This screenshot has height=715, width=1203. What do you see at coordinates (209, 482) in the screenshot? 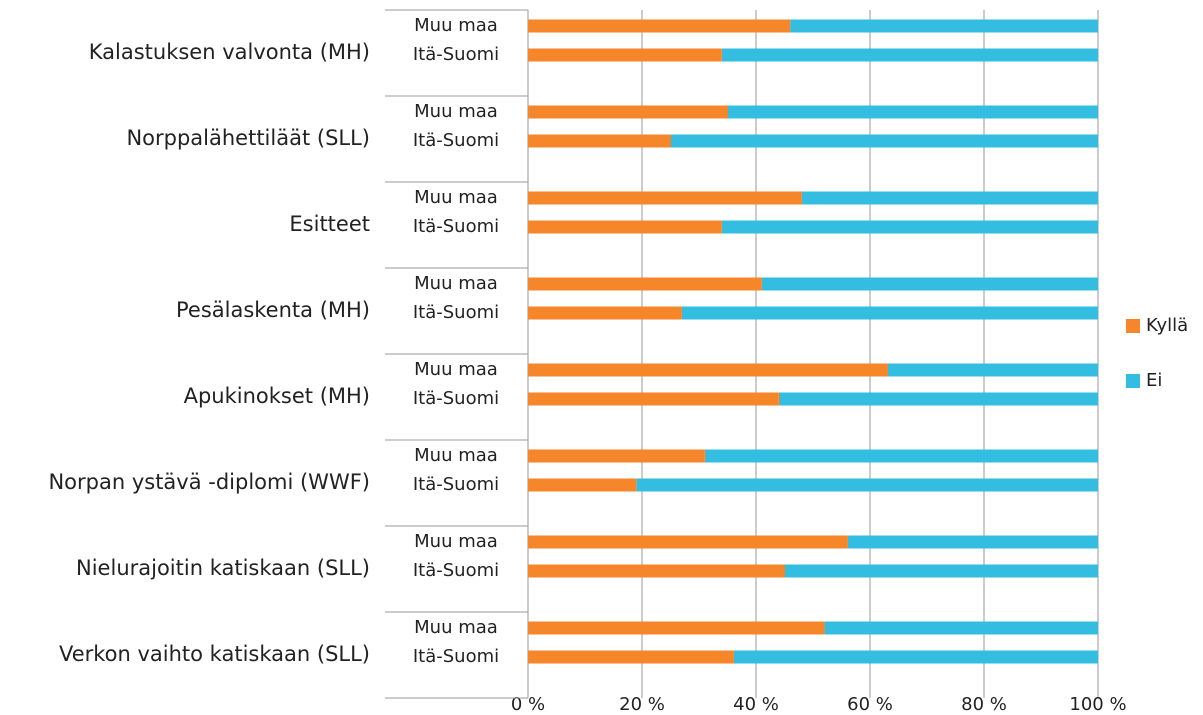
I see `group-label: Norpan ystävä -diplomi (WWF)` at bounding box center [209, 482].